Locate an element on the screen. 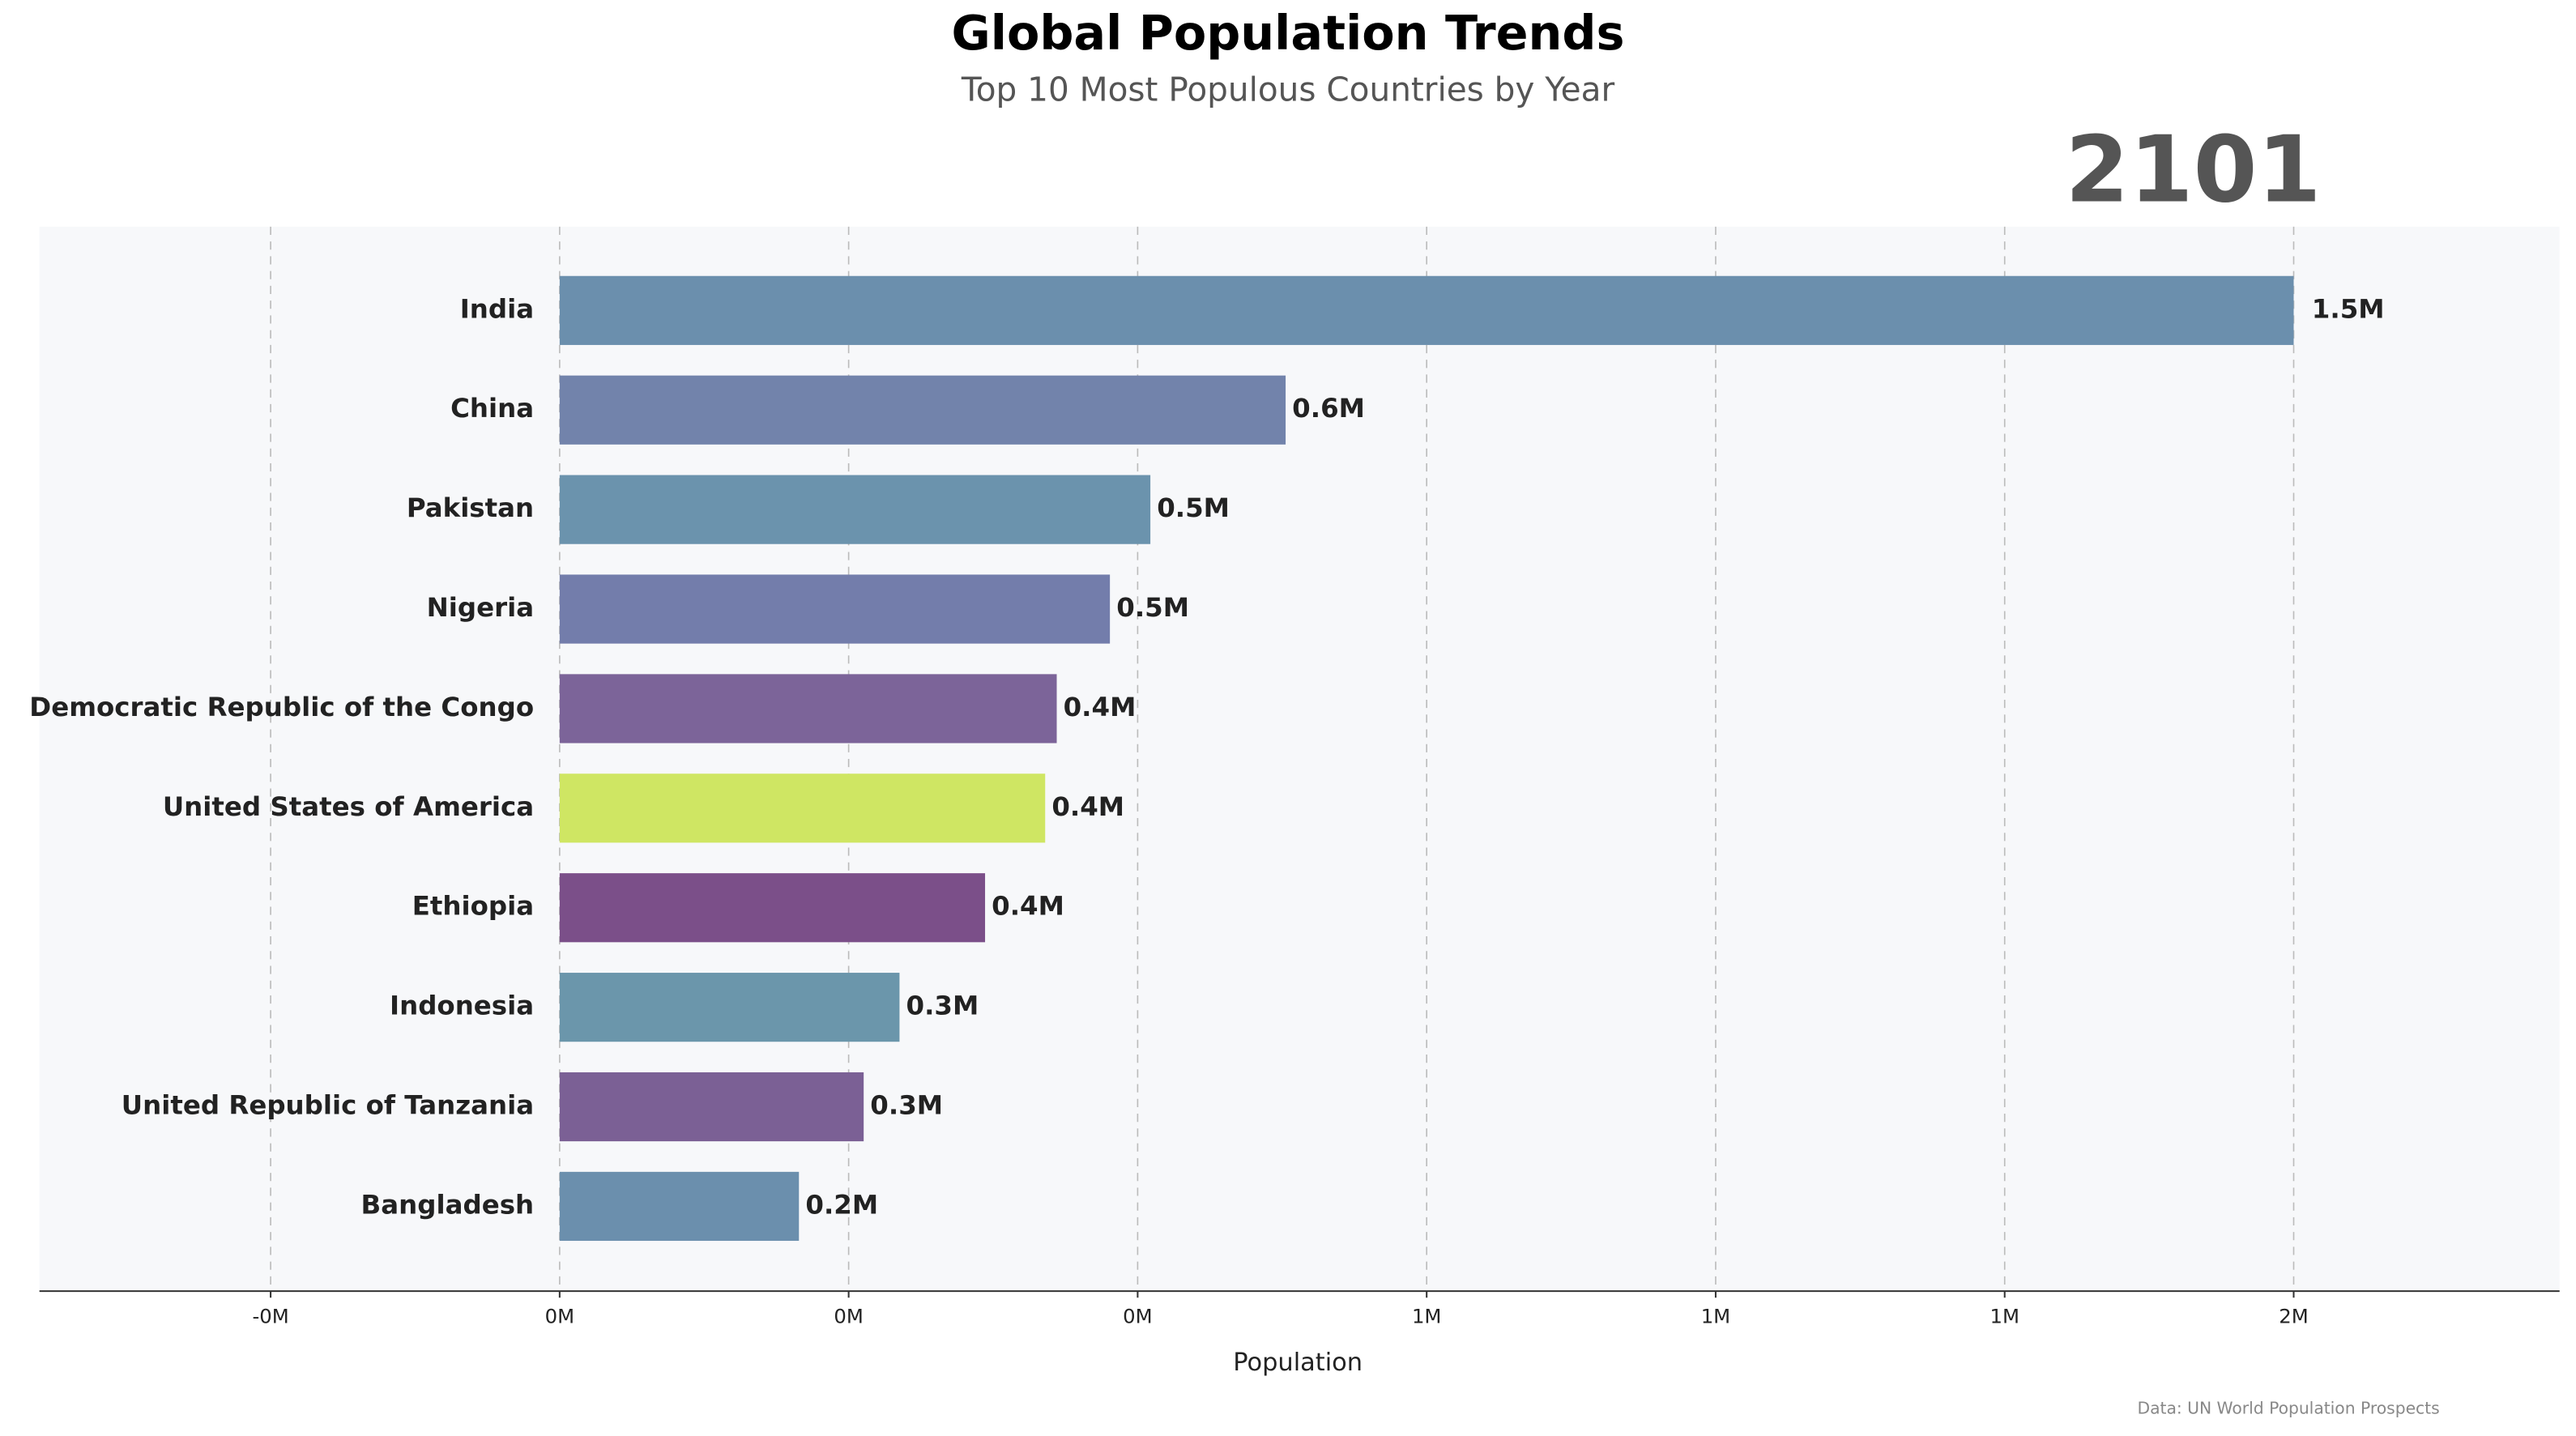 Image resolution: width=2576 pixels, height=1436 pixels. category-label: India is located at coordinates (497, 308).